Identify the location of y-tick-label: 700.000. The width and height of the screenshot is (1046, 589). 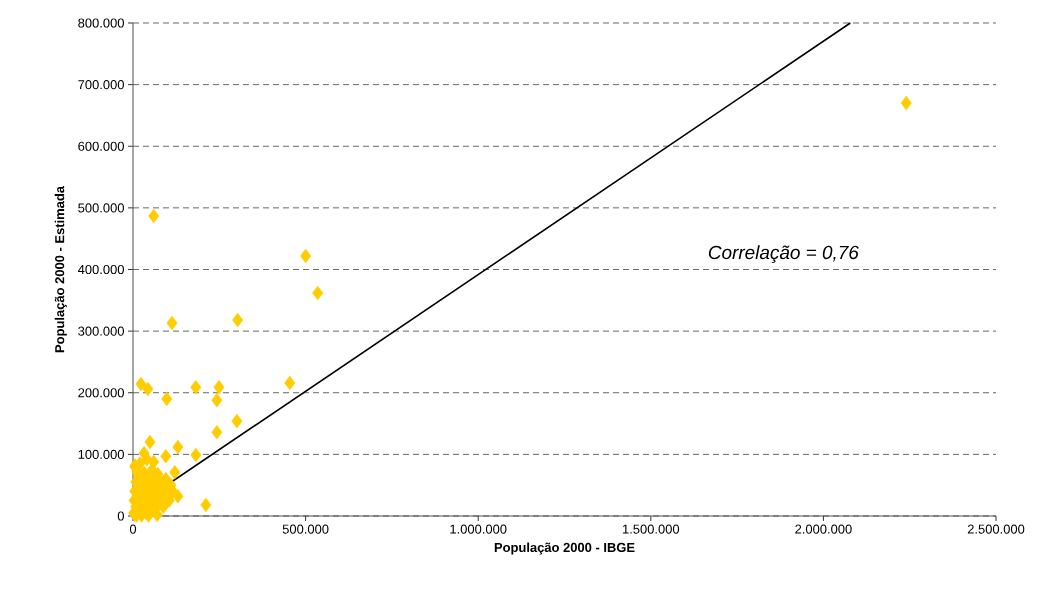
(101, 85).